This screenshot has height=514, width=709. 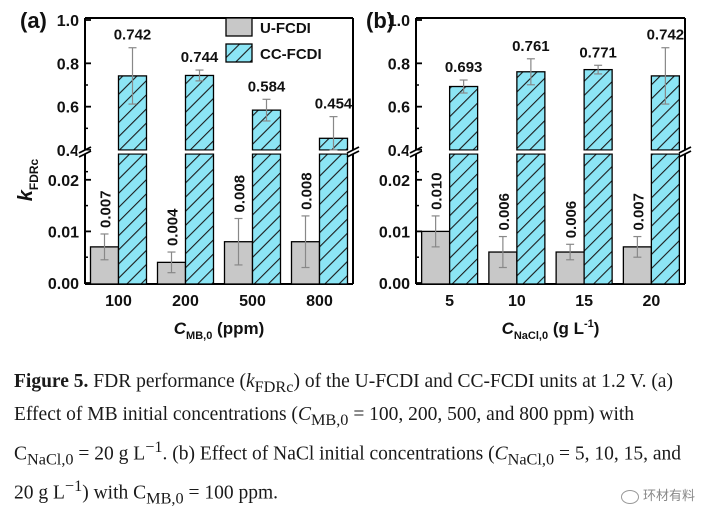 What do you see at coordinates (531, 46) in the screenshot?
I see `data-label: 0.761` at bounding box center [531, 46].